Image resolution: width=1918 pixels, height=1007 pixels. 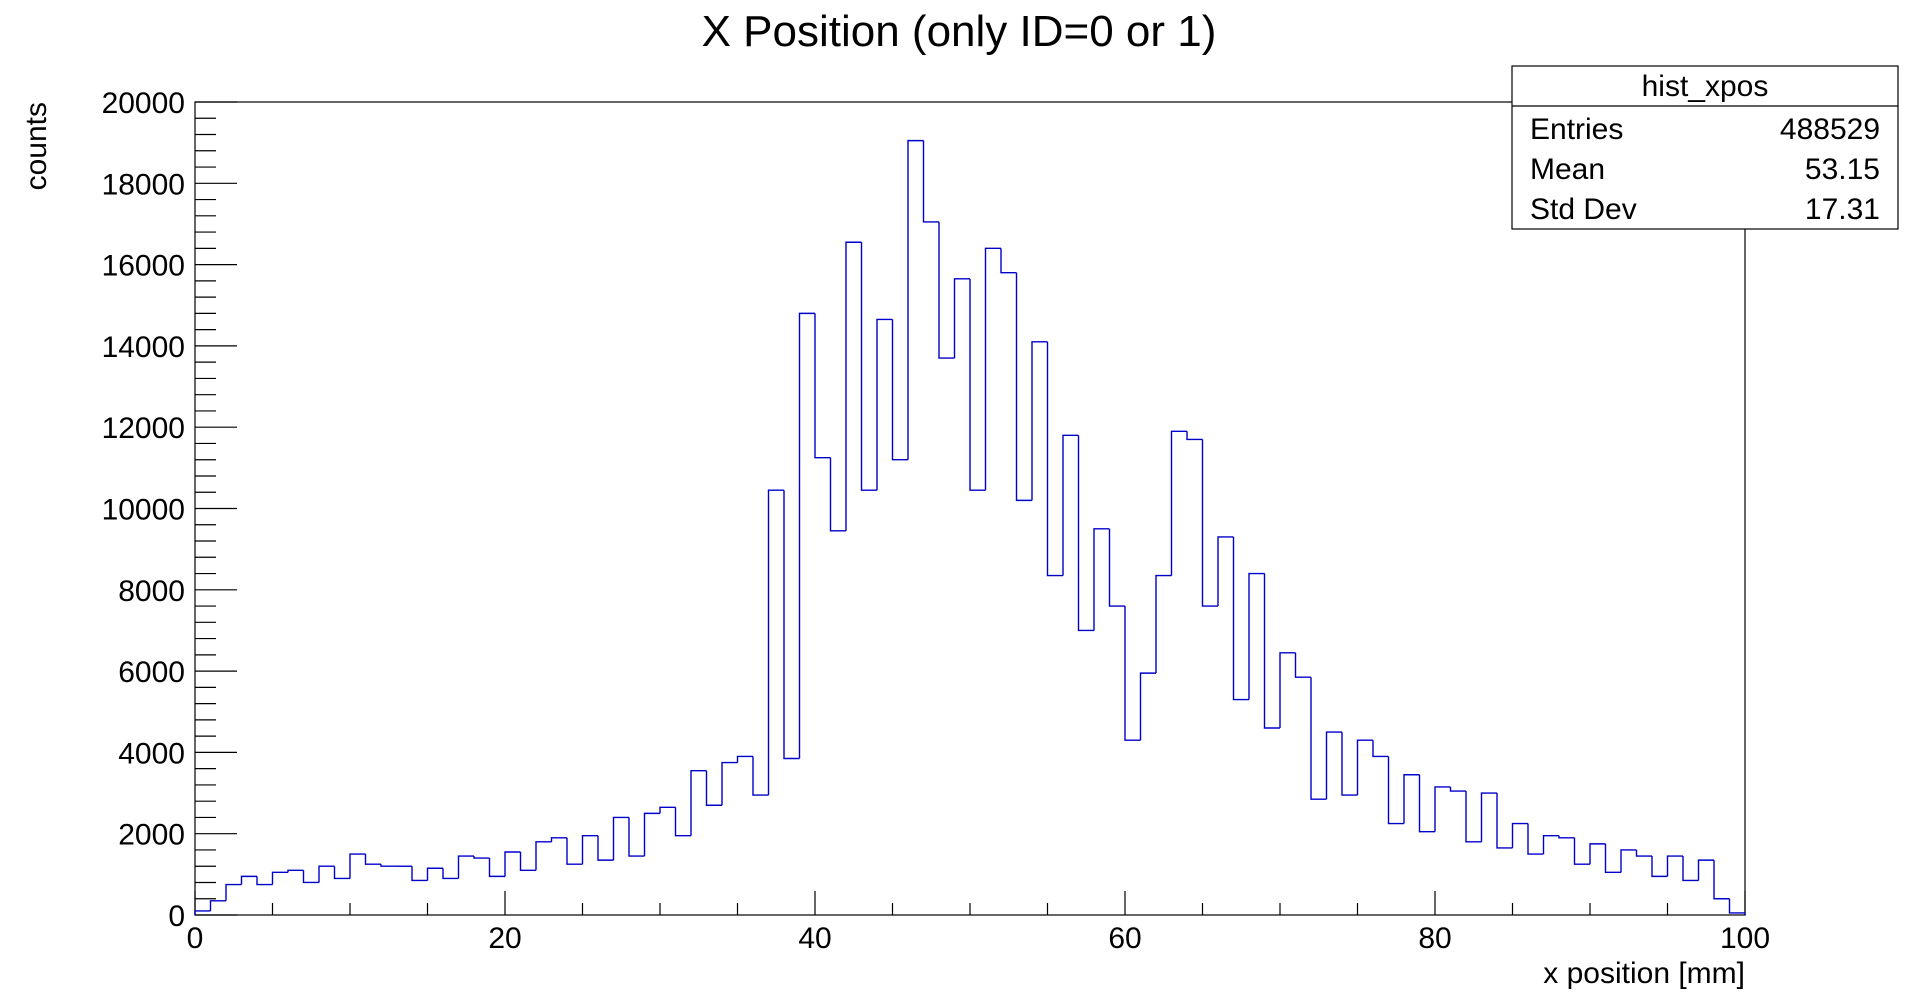 I want to click on y-tick-label: 14000, so click(x=143, y=347).